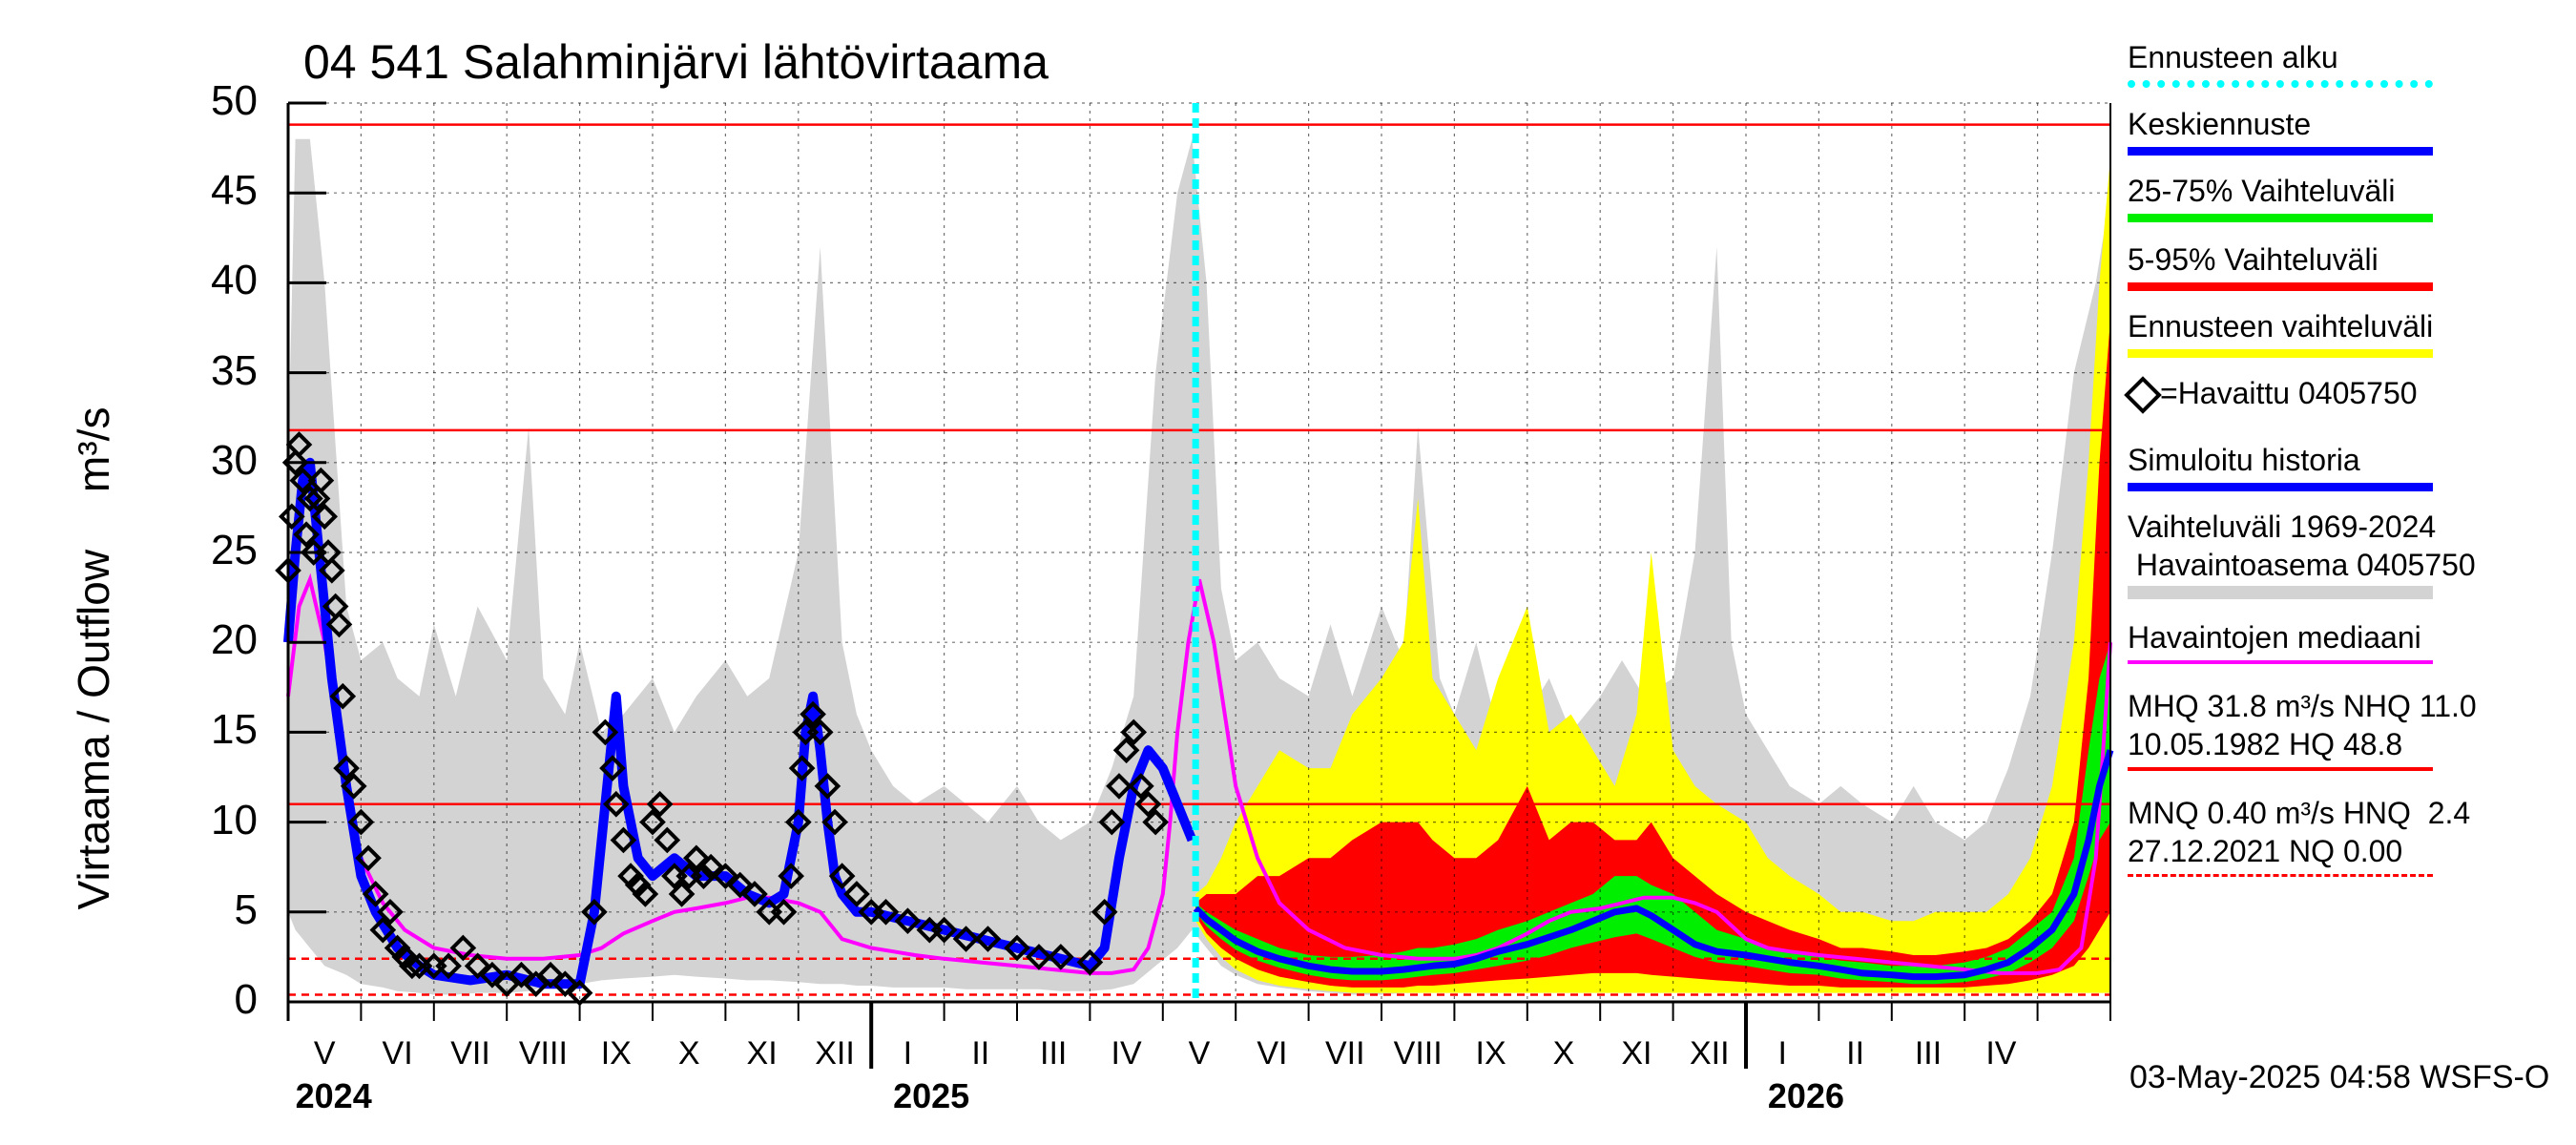 This screenshot has width=2576, height=1145. I want to click on legend-item: =Havaittu 0405750, so click(2289, 393).